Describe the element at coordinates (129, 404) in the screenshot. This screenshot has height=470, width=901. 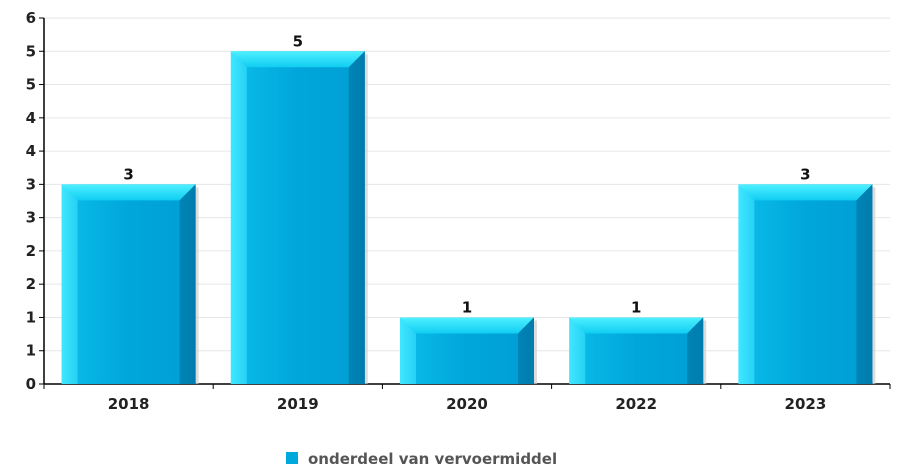
I see `x-tick-label: 2018` at that location.